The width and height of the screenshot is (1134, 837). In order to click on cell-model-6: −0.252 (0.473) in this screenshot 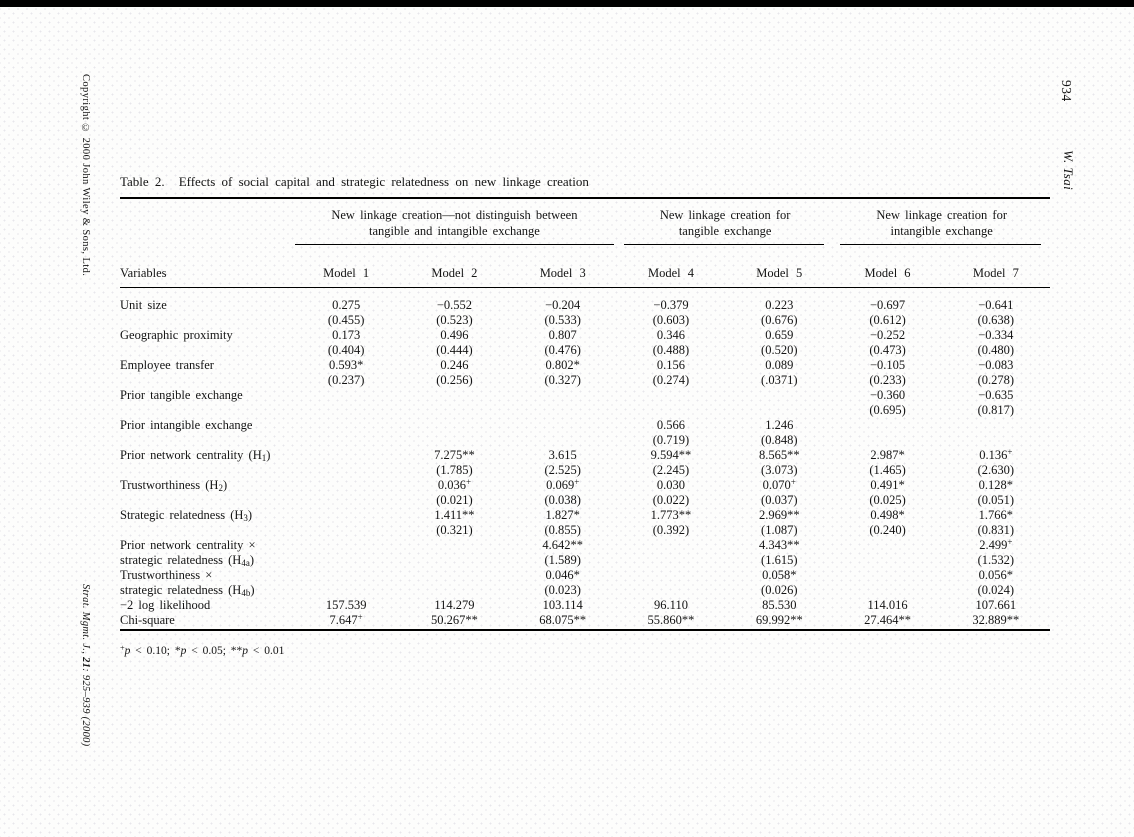, I will do `click(887, 343)`.